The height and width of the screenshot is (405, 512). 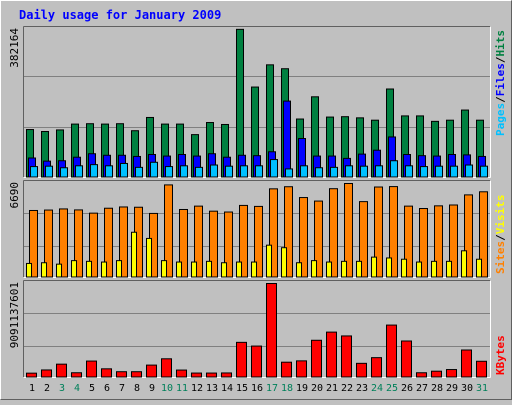 I want to click on x-tick-label-day-23: 23, so click(x=362, y=388).